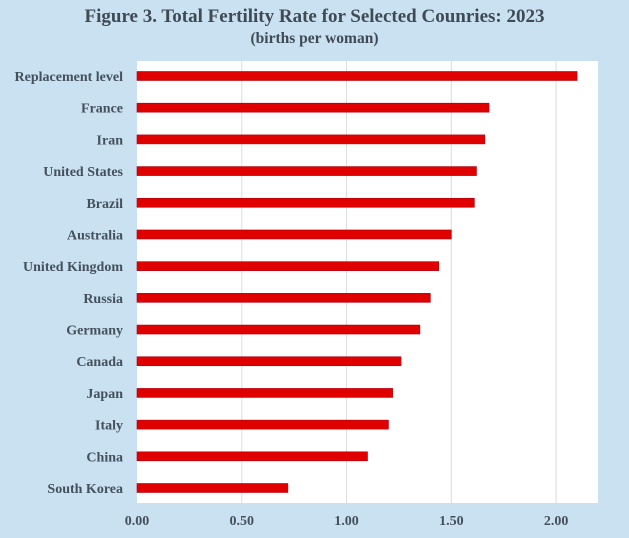 Image resolution: width=629 pixels, height=538 pixels. I want to click on x-tick-label: 2.00, so click(556, 521).